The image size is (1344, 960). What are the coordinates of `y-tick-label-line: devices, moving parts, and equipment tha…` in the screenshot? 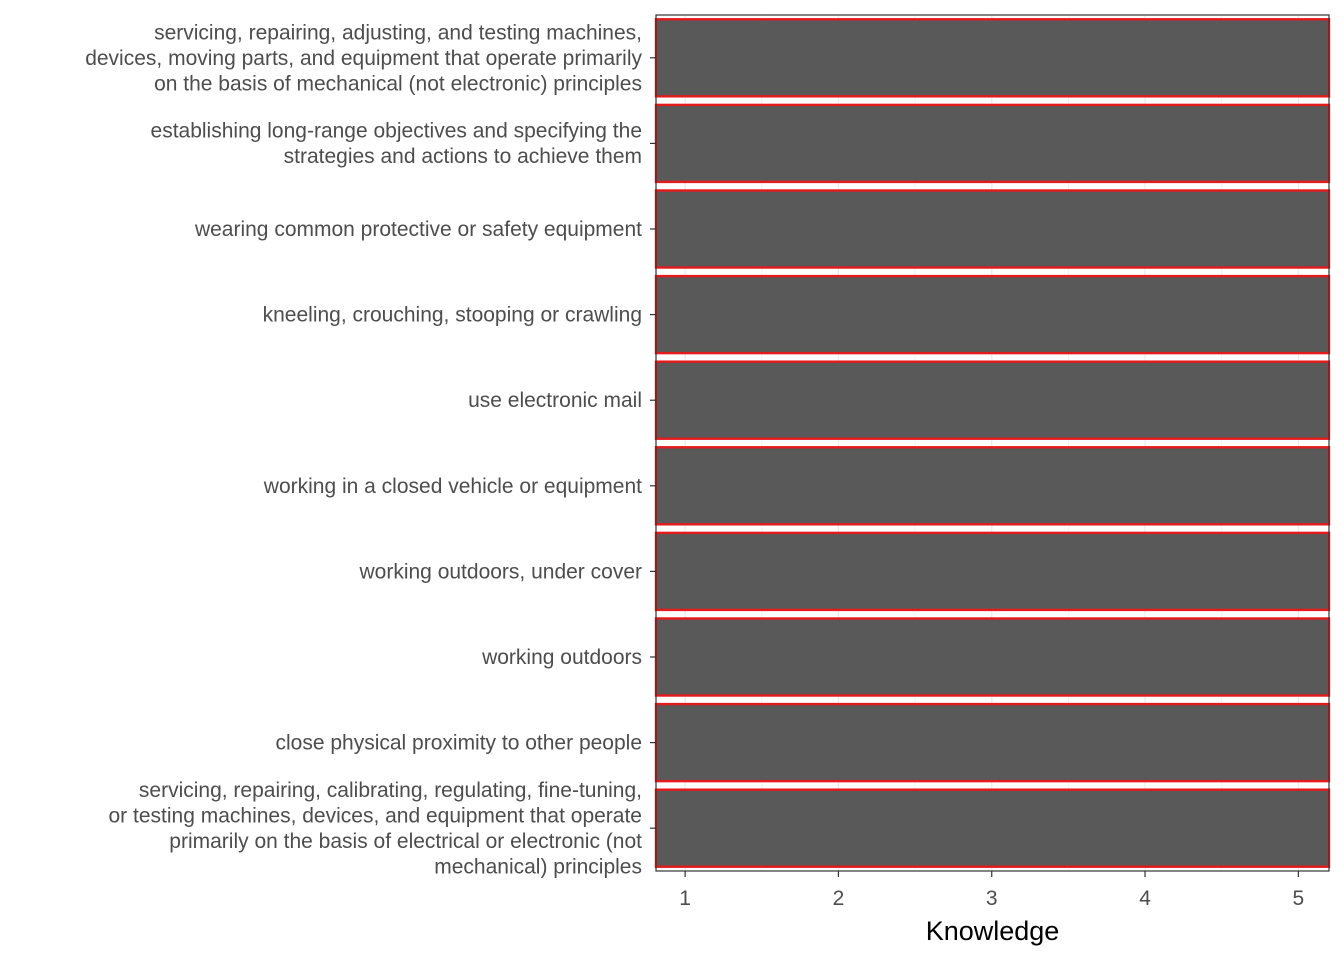 It's located at (363, 58).